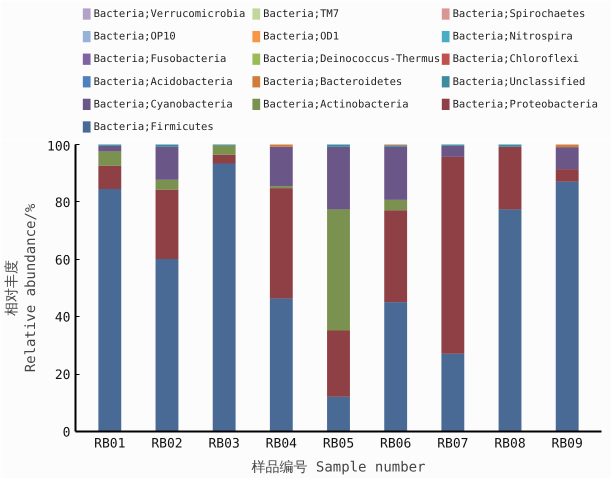 This screenshot has width=611, height=478. Describe the element at coordinates (62, 203) in the screenshot. I see `y-tick-label: 80` at that location.